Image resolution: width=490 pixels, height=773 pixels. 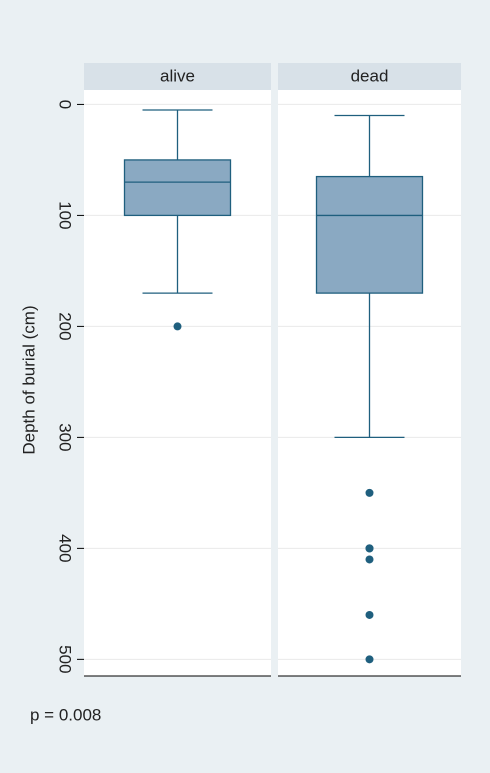 I want to click on y-tick-label: 400, so click(x=65, y=548).